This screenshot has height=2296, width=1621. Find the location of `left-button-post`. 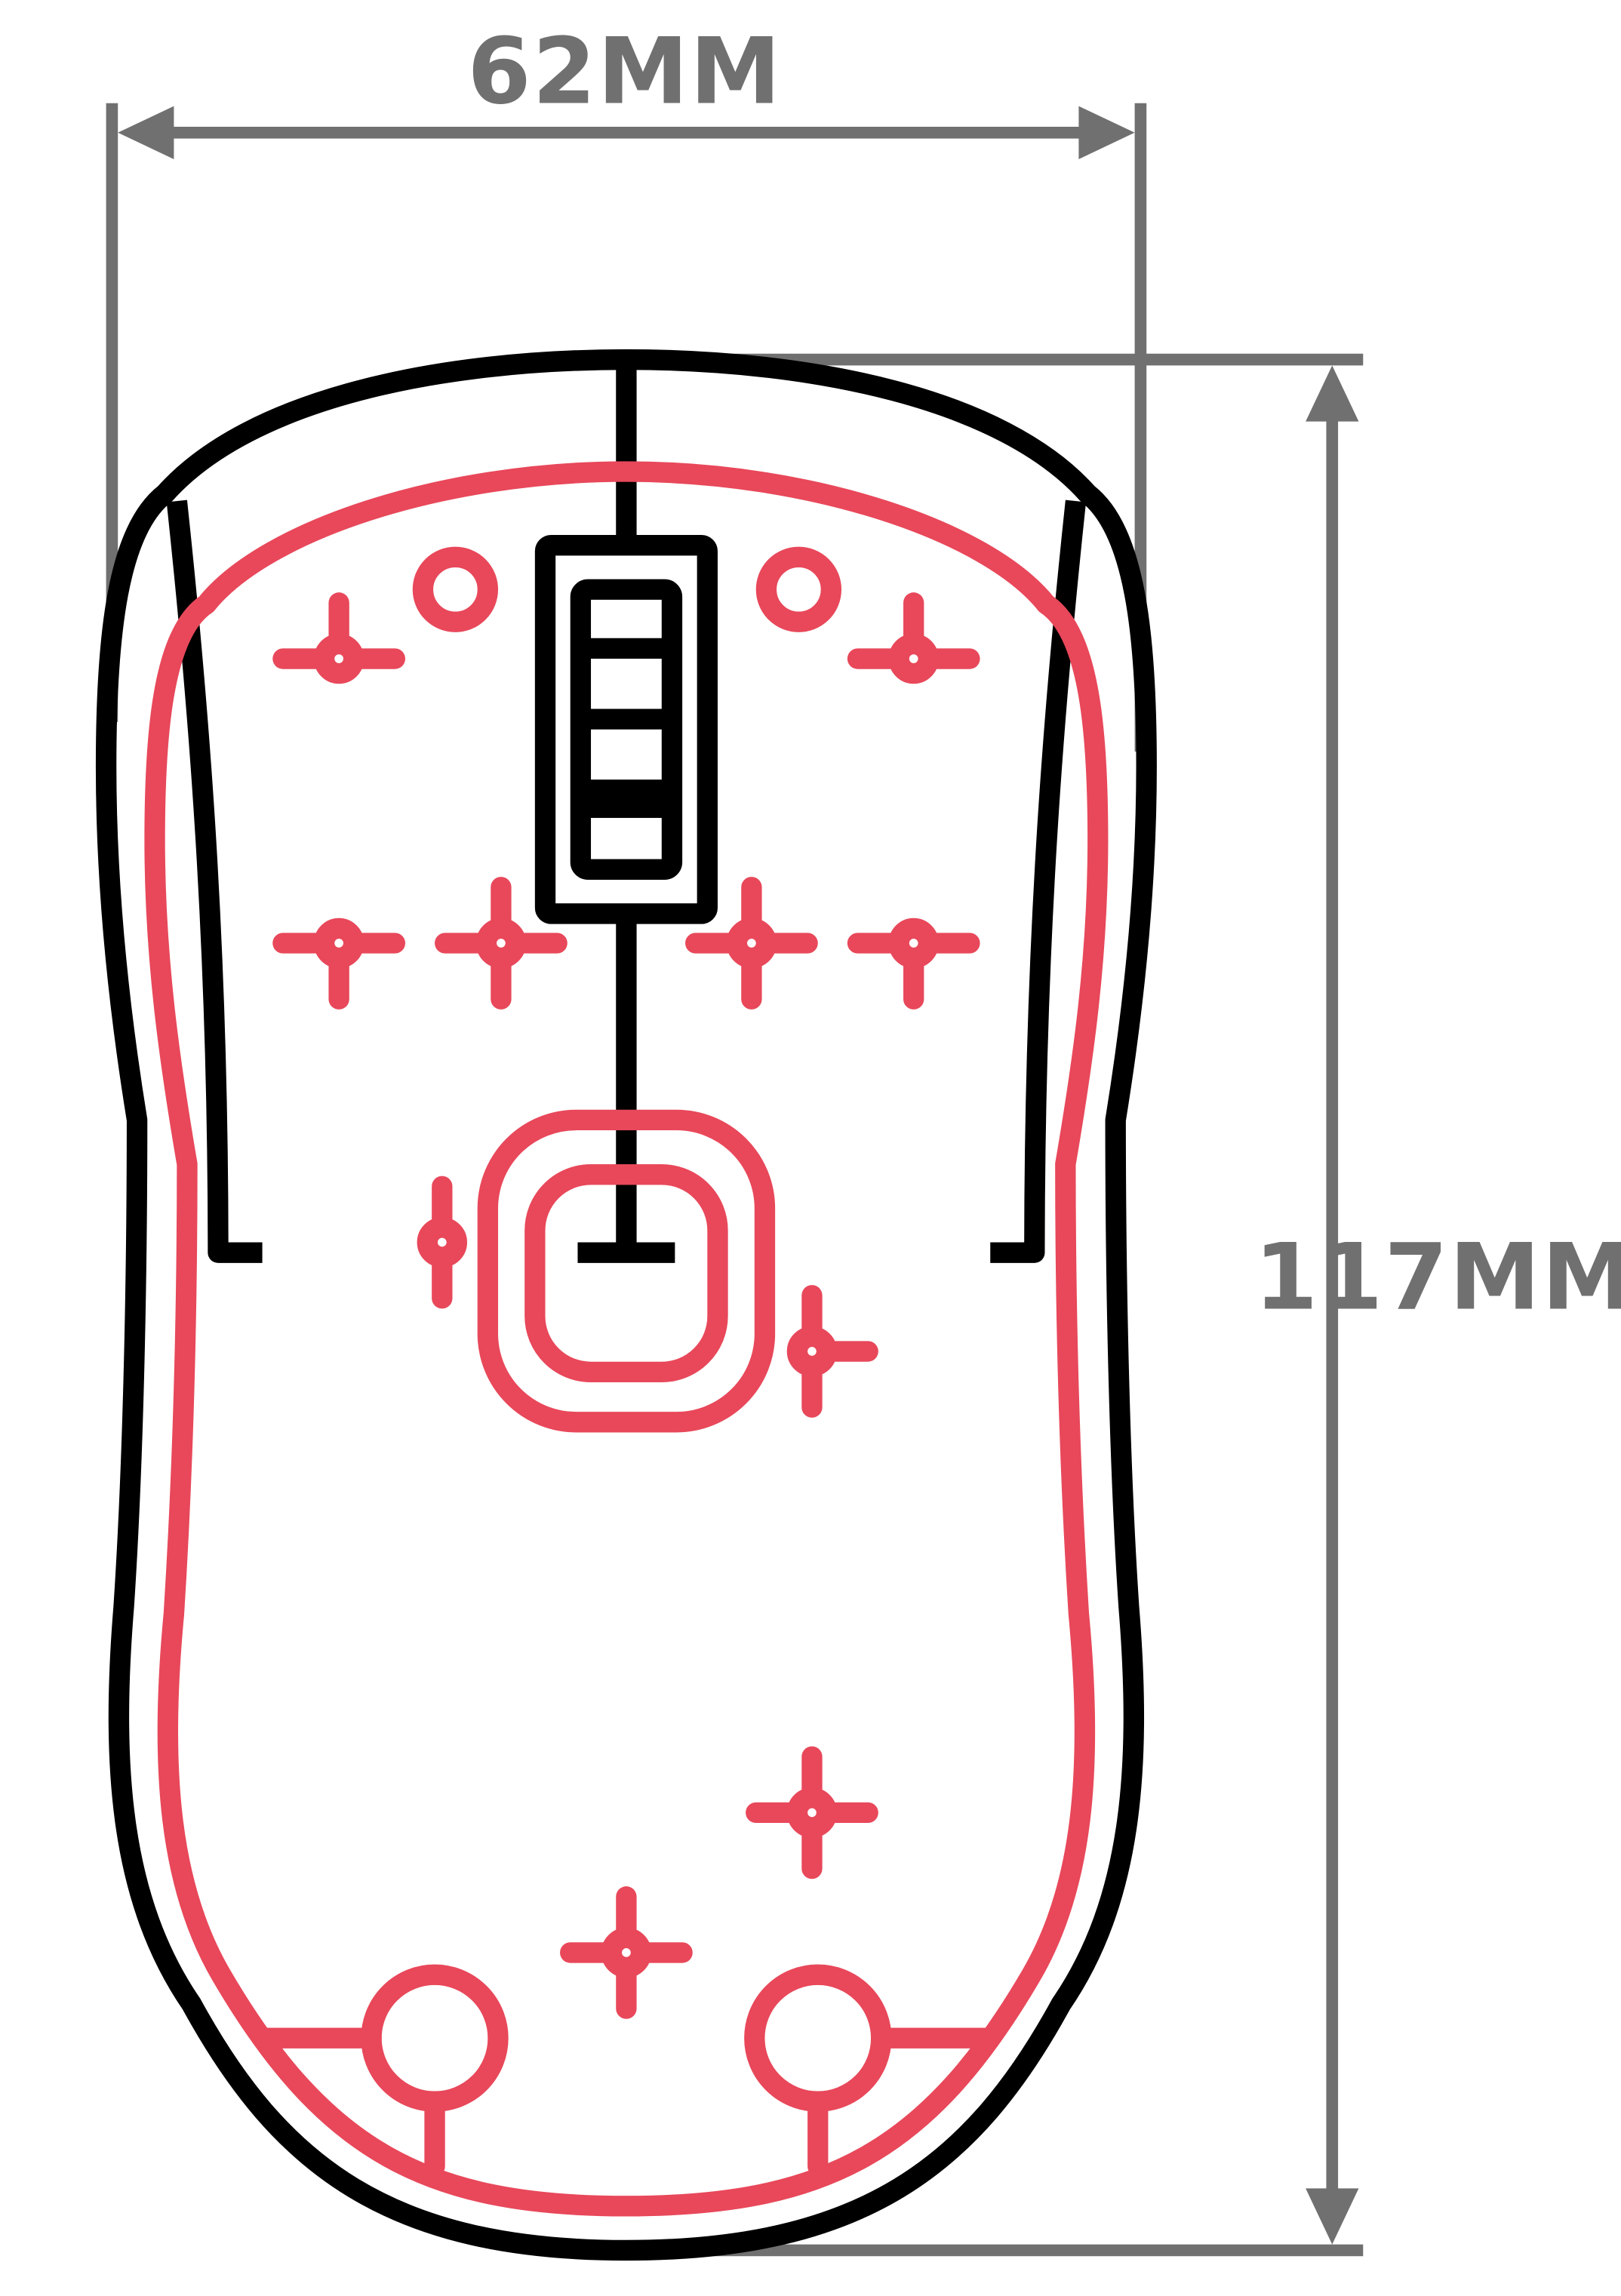

left-button-post is located at coordinates (455, 589).